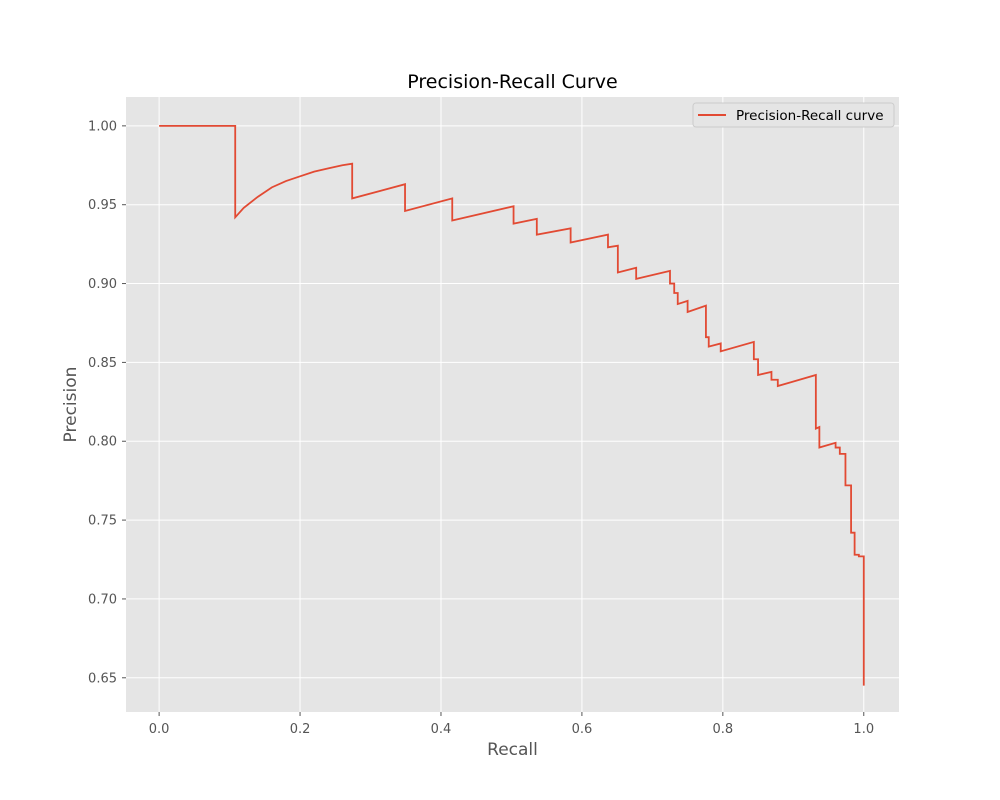 Image resolution: width=1000 pixels, height=800 pixels. I want to click on y-tick-label: 0.65, so click(102, 678).